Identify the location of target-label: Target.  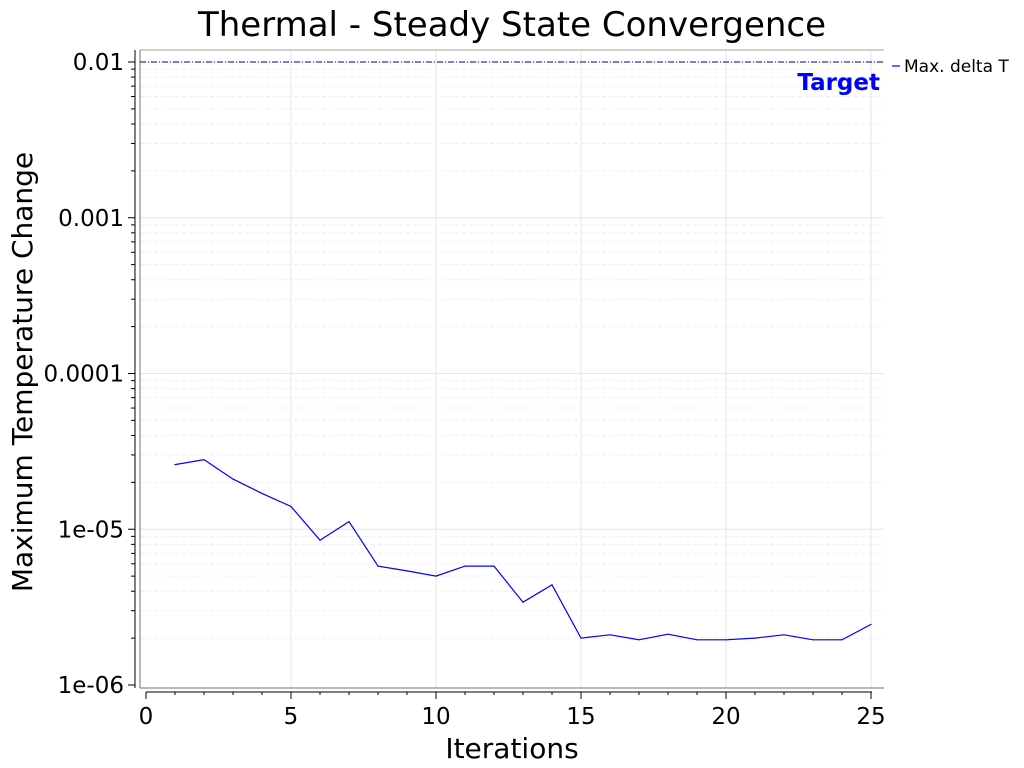
(838, 83).